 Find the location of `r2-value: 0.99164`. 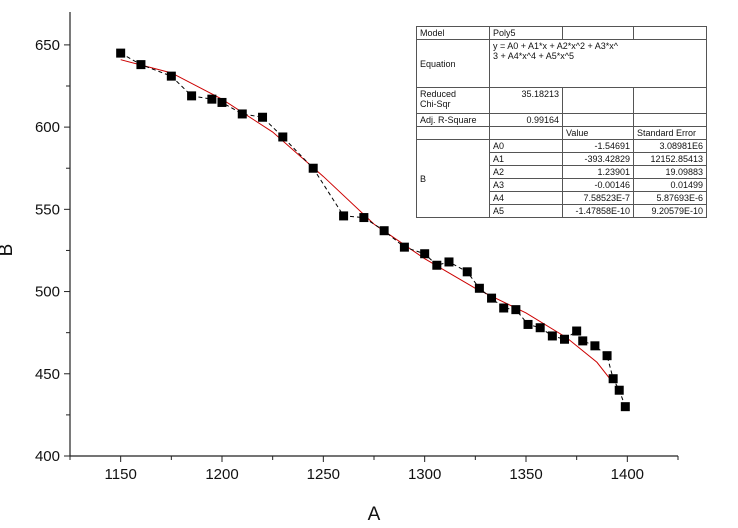

r2-value: 0.99164 is located at coordinates (526, 120).